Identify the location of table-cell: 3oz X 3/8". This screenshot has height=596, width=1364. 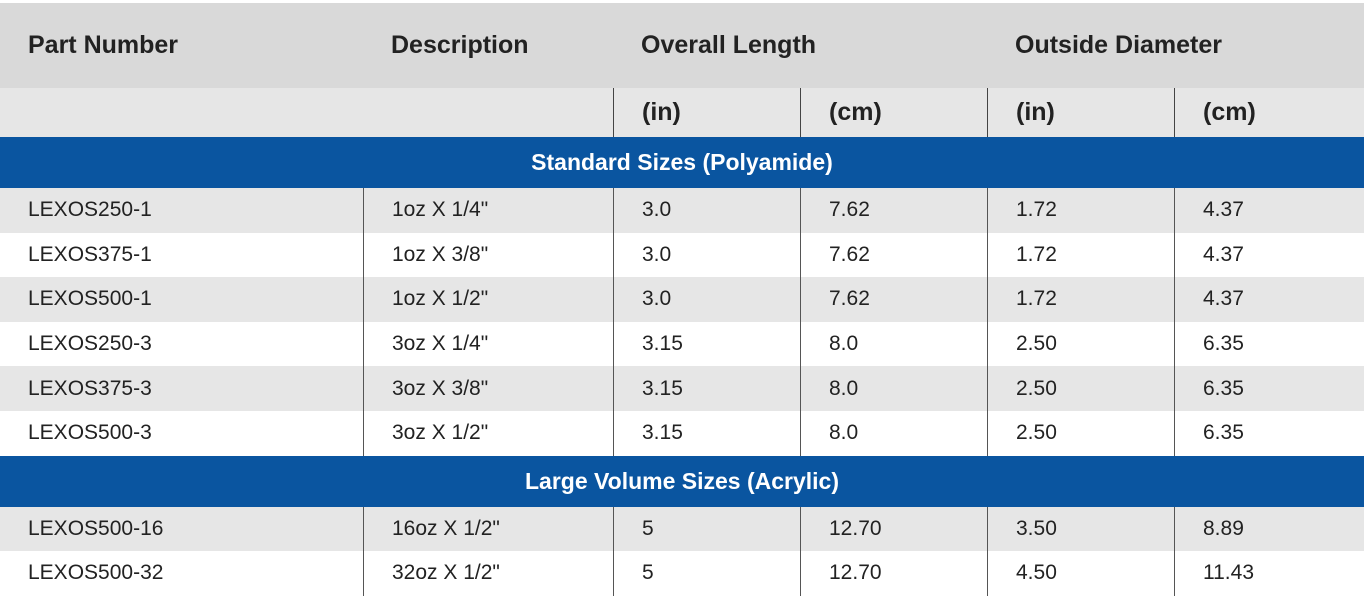
(488, 388).